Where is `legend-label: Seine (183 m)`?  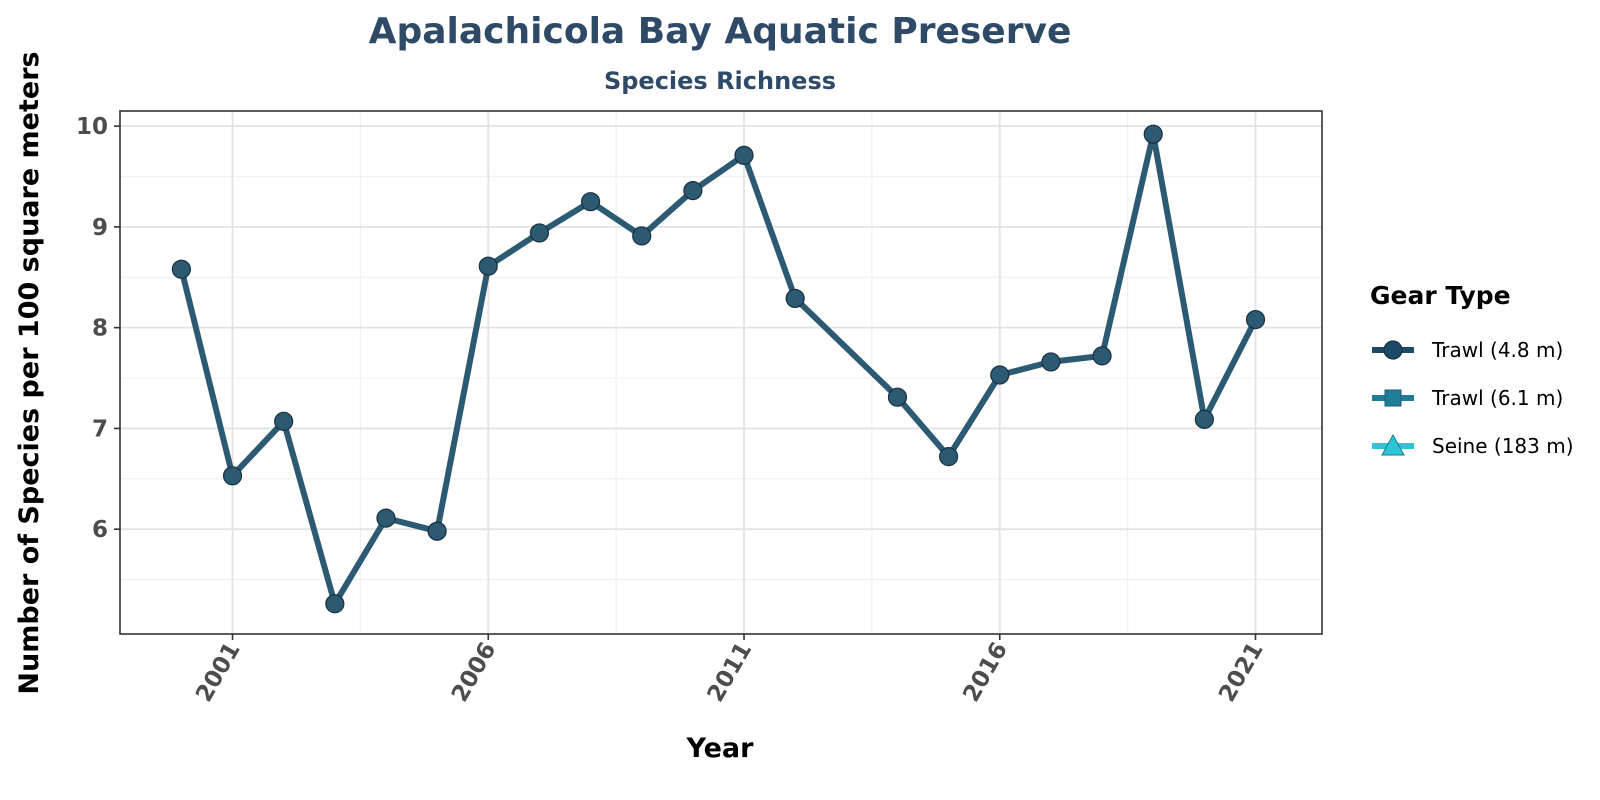 legend-label: Seine (183 m) is located at coordinates (1503, 446).